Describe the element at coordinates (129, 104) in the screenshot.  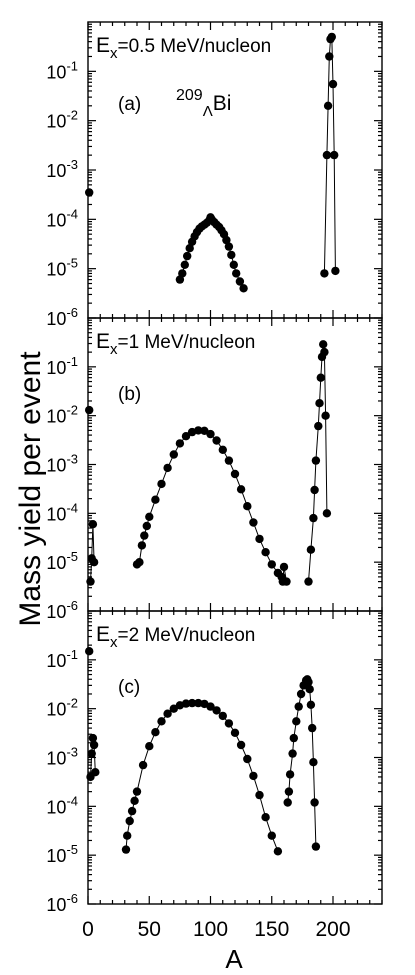
I see `panel-label: (a)` at that location.